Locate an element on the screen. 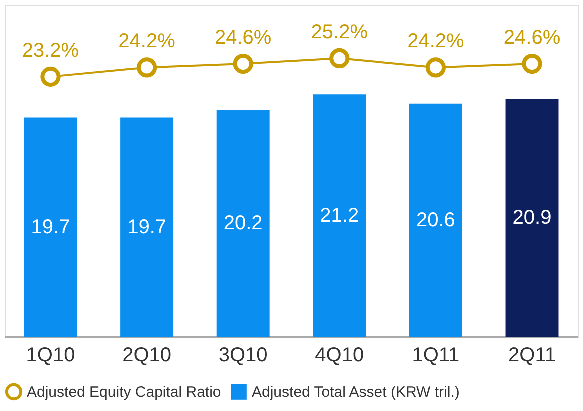 Image resolution: width=583 pixels, height=411 pixels. legend-label: Adjusted Equity Capital Ratio is located at coordinates (124, 392).